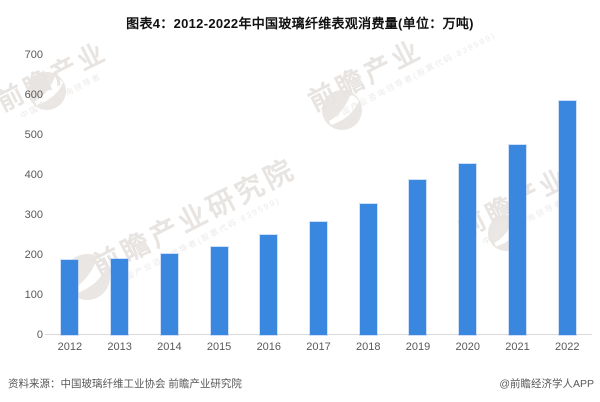  What do you see at coordinates (418, 257) in the screenshot?
I see `bar-2019` at bounding box center [418, 257].